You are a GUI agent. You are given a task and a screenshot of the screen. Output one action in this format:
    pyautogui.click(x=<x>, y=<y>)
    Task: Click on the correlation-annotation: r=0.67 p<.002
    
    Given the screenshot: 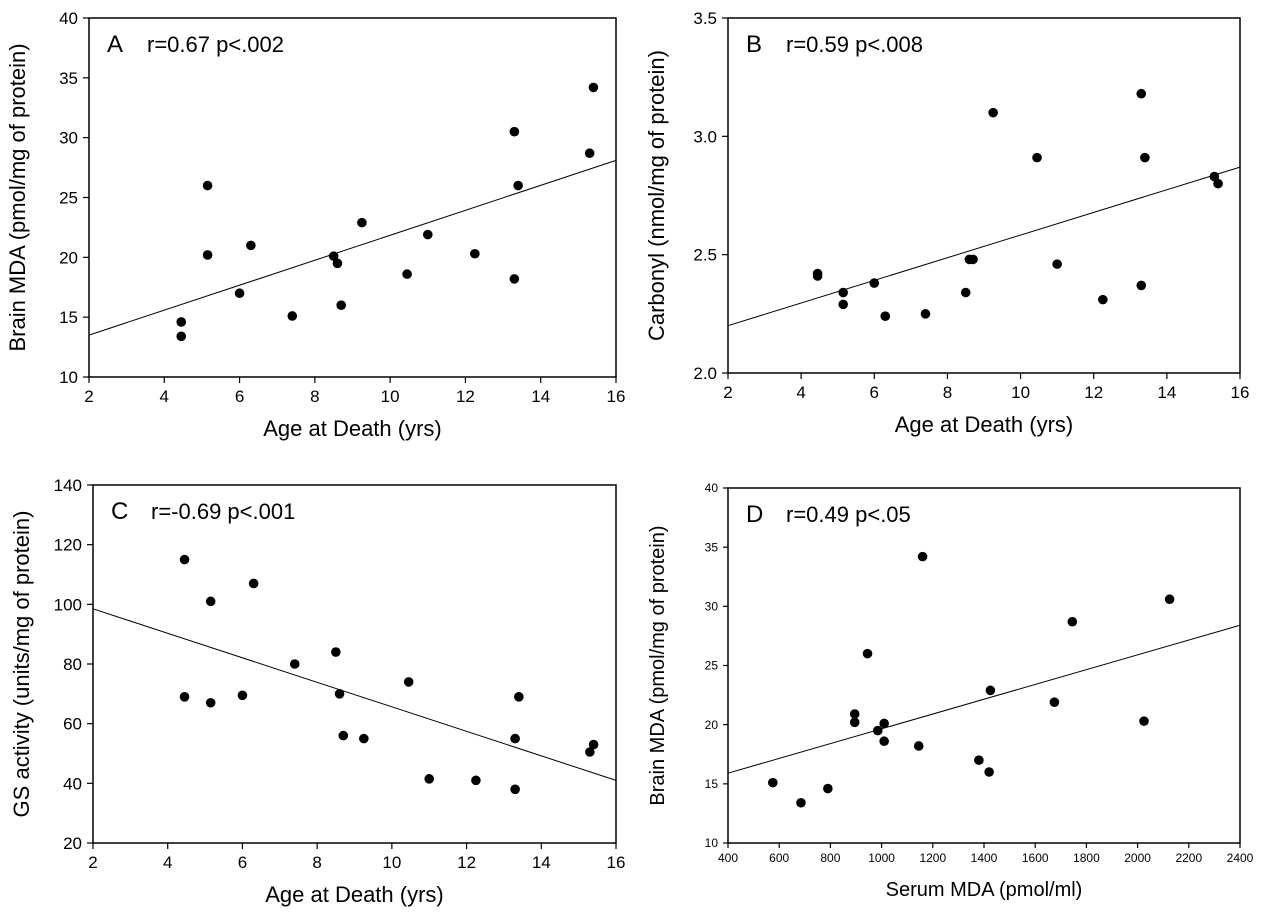 What is the action you would take?
    pyautogui.click(x=215, y=44)
    